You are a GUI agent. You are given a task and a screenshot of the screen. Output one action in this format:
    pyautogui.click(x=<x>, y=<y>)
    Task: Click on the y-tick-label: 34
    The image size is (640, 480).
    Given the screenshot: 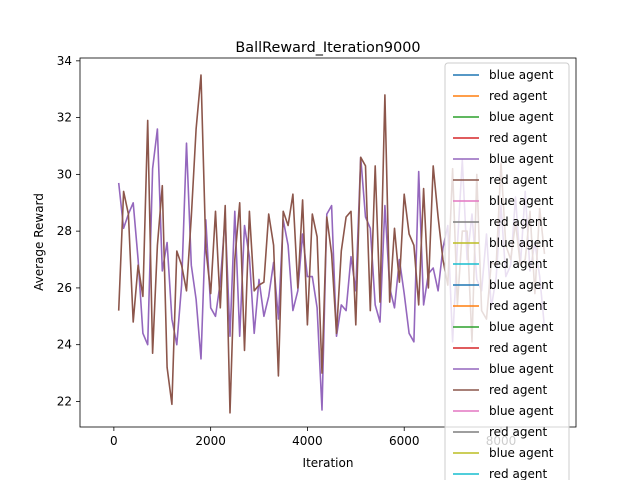 What is the action you would take?
    pyautogui.click(x=64, y=61)
    